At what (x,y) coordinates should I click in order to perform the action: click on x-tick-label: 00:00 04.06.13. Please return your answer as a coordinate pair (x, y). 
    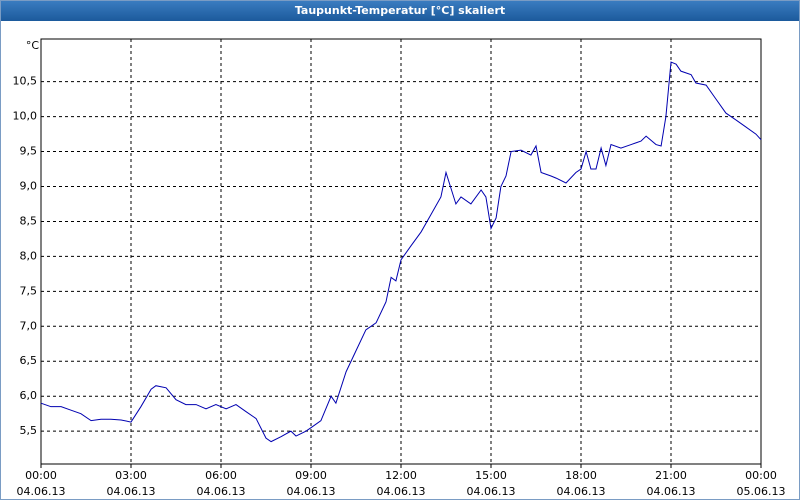
    Looking at the image, I should click on (41, 483).